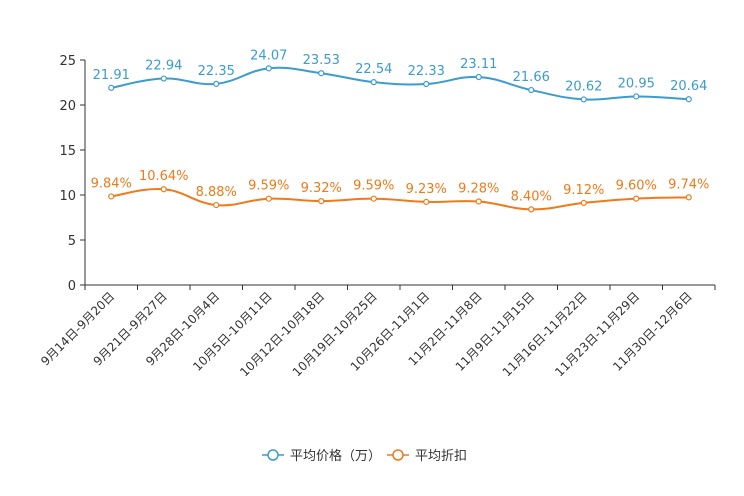 The image size is (744, 496). Describe the element at coordinates (321, 60) in the screenshot. I see `data-label: 23.53` at that location.